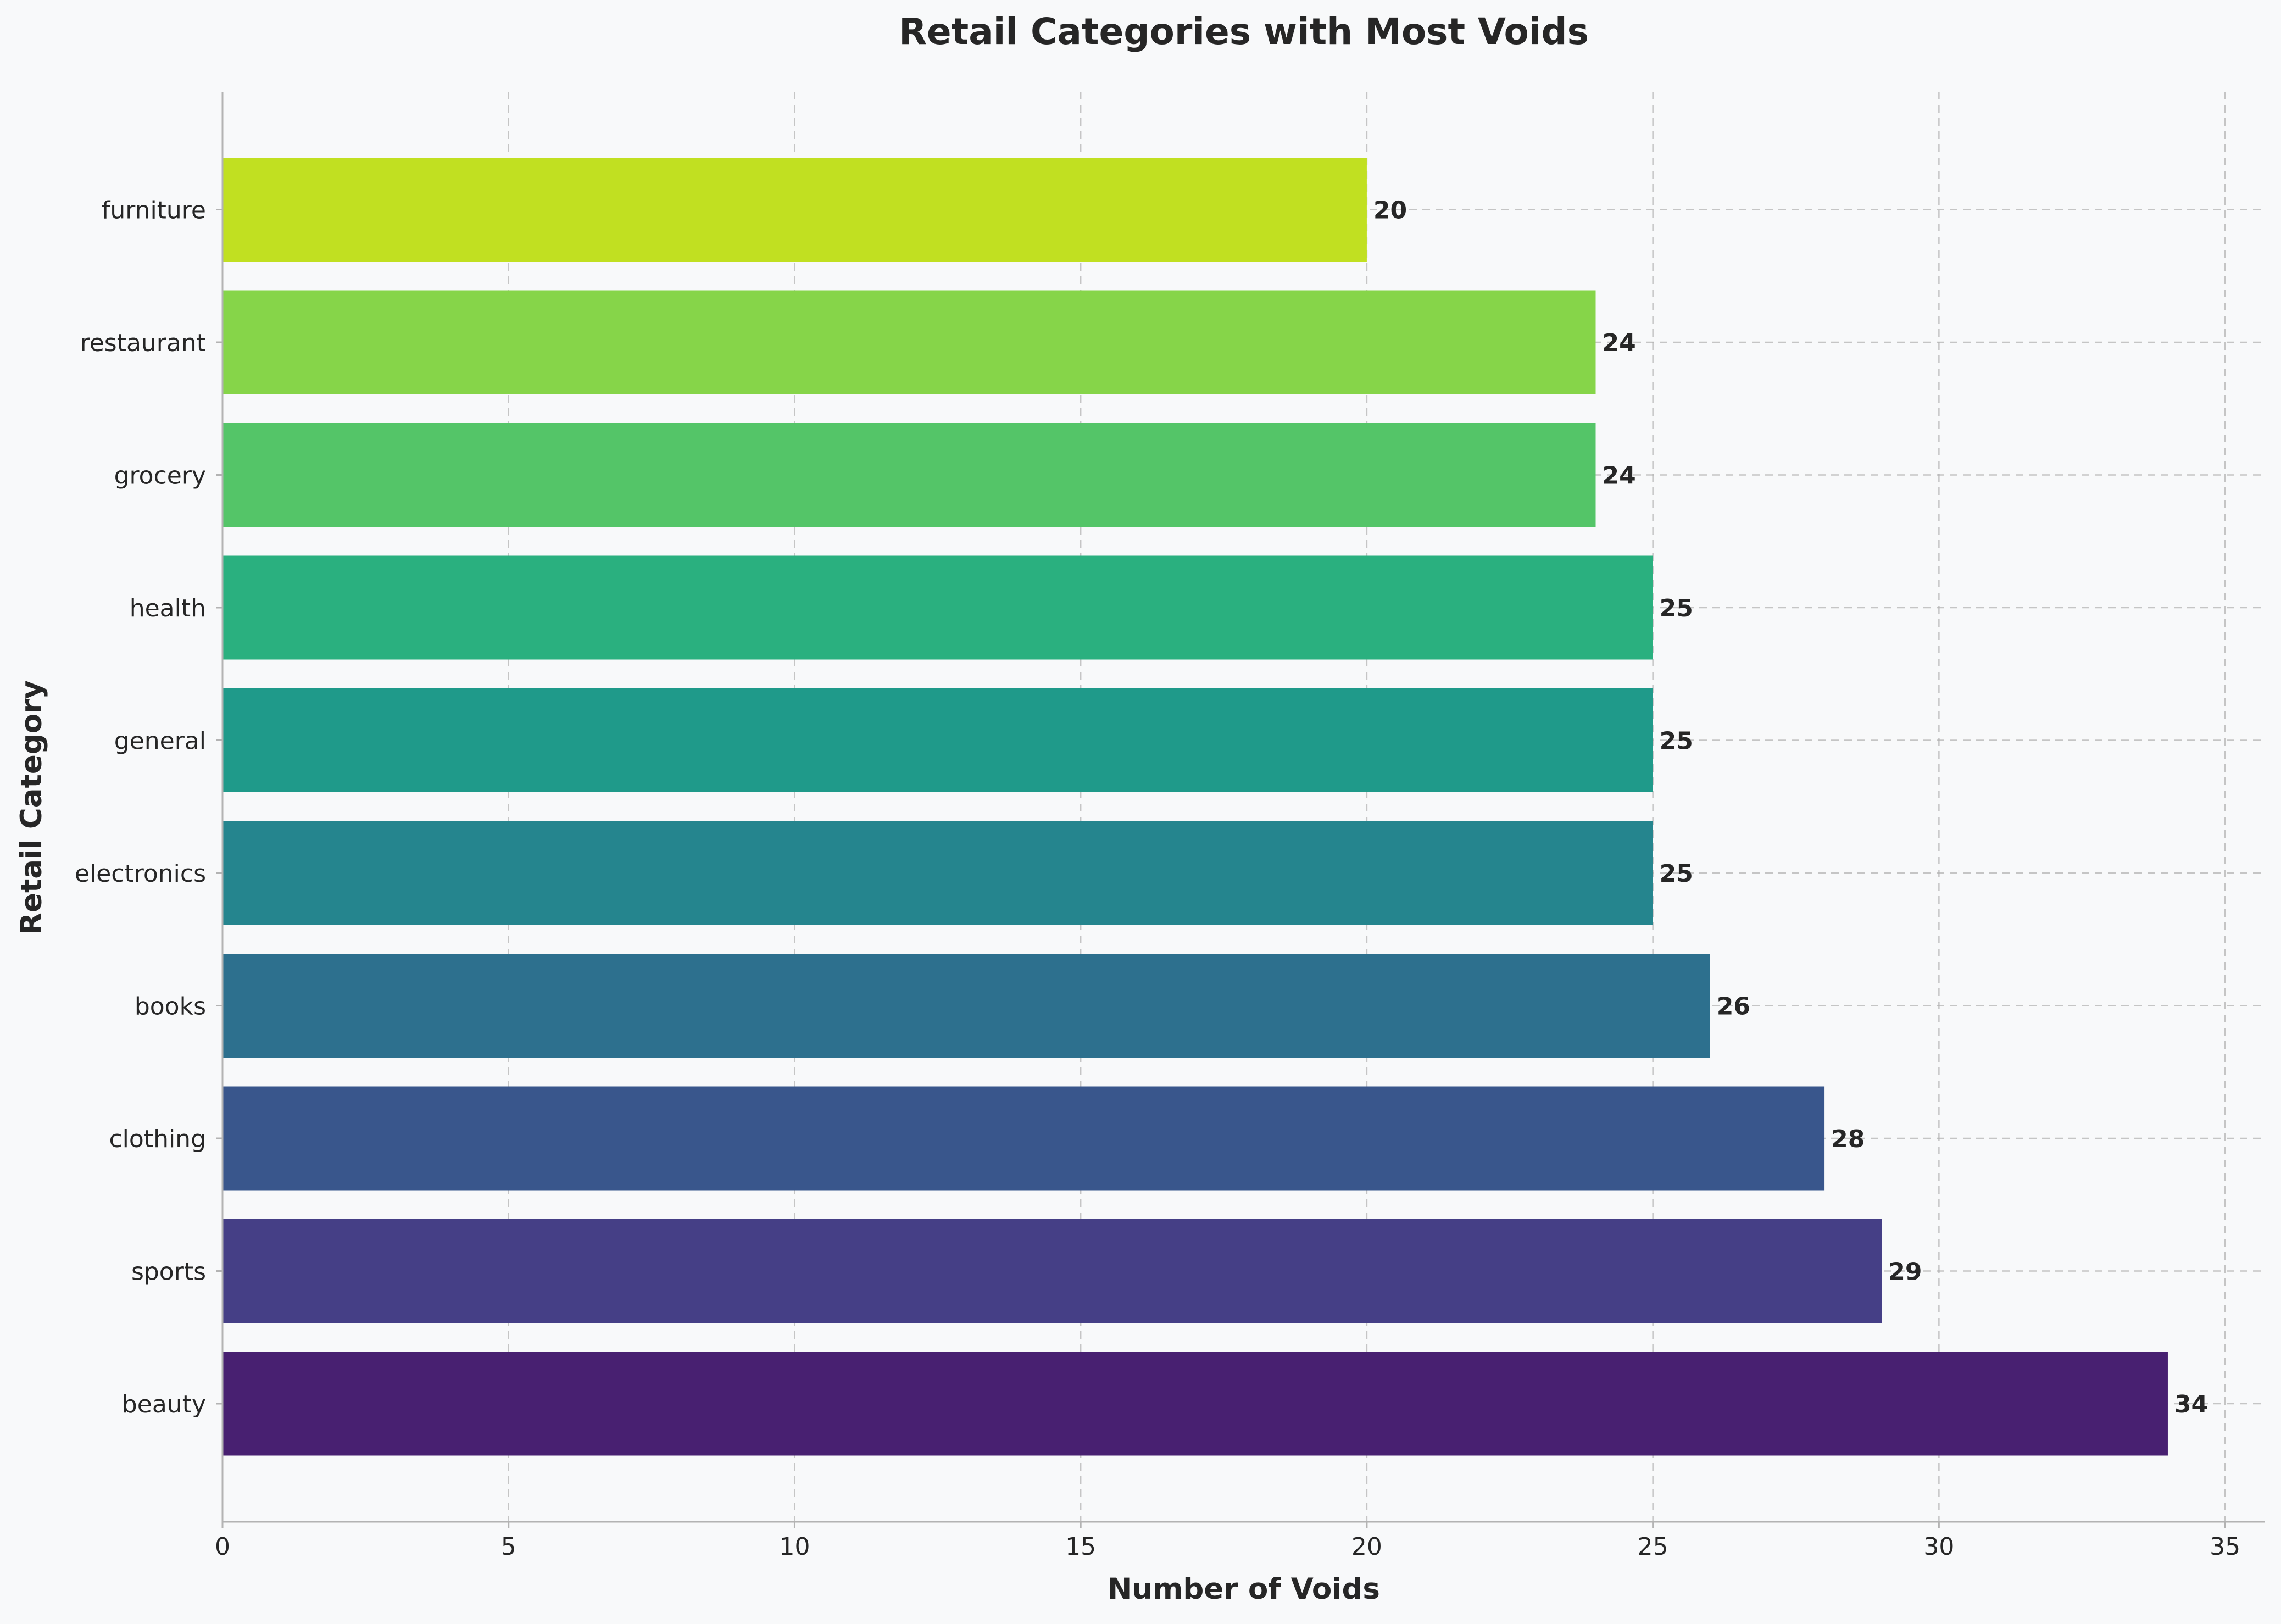 This screenshot has width=2281, height=1624. Describe the element at coordinates (1905, 1272) in the screenshot. I see `data-label-sports: 29` at that location.